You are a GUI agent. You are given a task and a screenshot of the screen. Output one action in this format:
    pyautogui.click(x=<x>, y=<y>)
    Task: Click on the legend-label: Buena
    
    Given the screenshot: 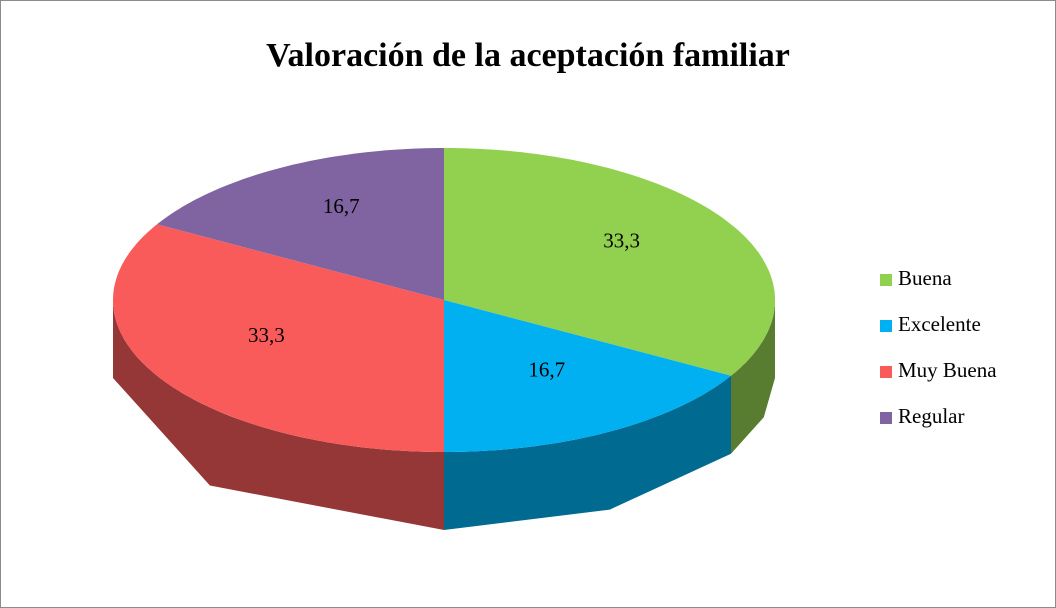 What is the action you would take?
    pyautogui.click(x=925, y=278)
    